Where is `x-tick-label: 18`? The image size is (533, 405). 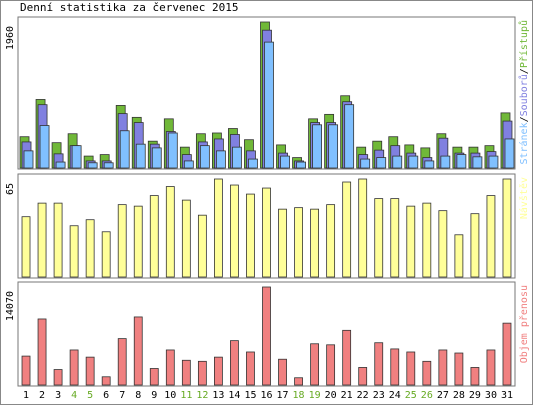 x-tick-label: 18 is located at coordinates (299, 395).